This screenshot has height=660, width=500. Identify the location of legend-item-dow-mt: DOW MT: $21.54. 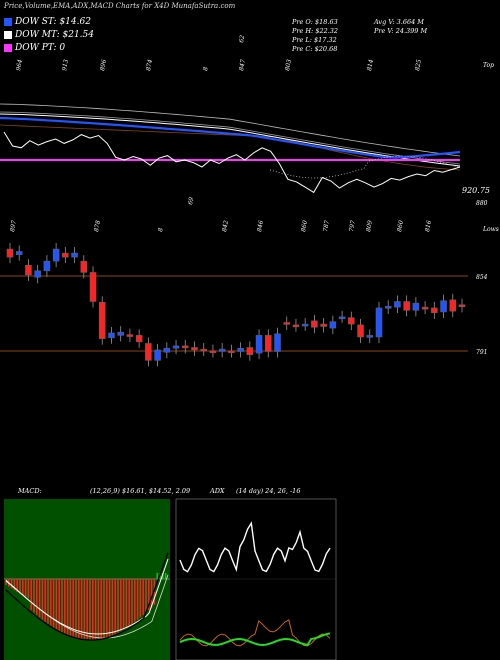
(49, 36).